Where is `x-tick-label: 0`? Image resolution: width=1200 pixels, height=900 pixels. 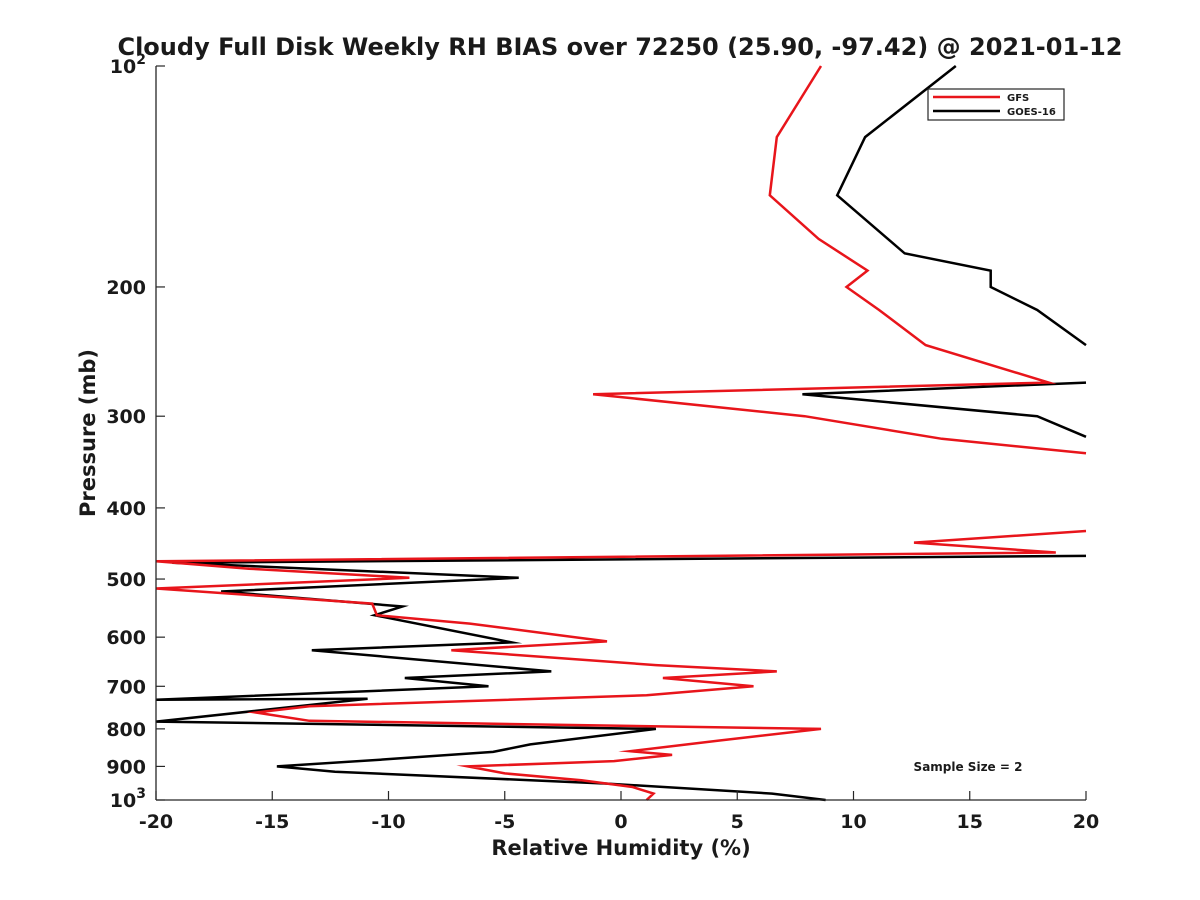
x-tick-label: 0 is located at coordinates (620, 822).